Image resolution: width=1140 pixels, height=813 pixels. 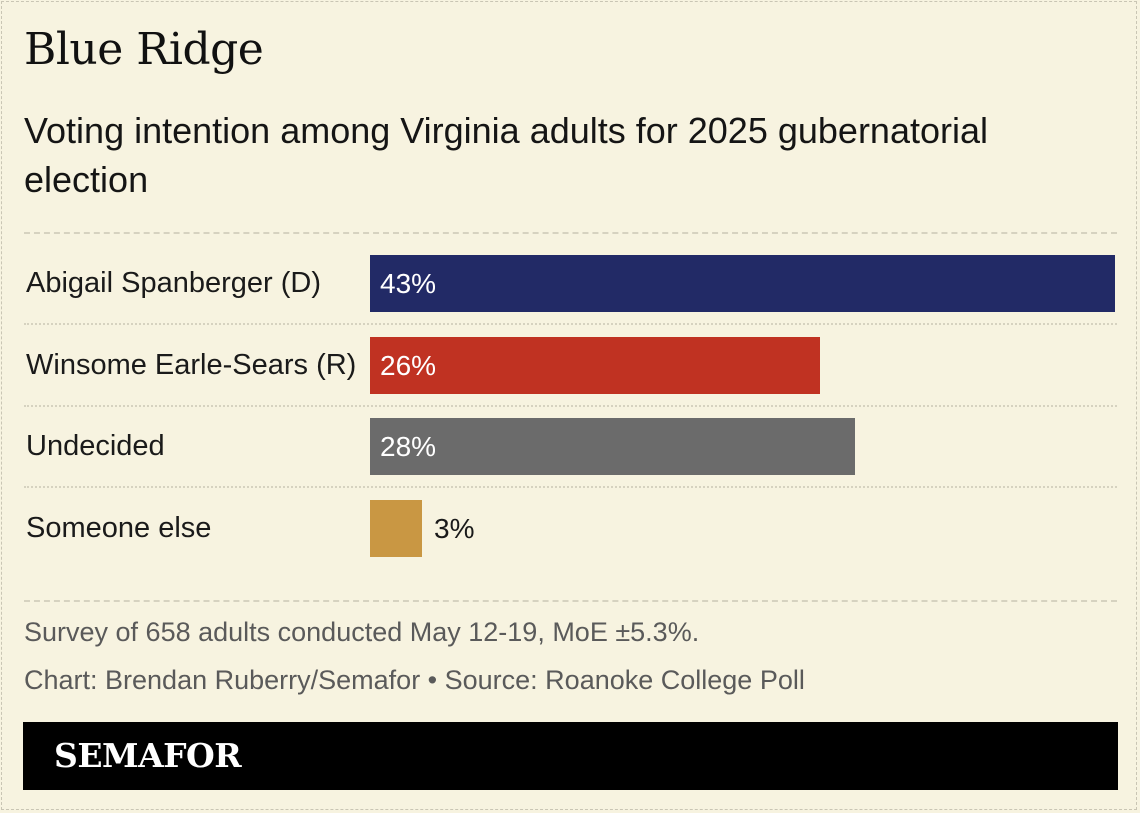 What do you see at coordinates (742, 283) in the screenshot?
I see `bar-abigail-spanberger-d` at bounding box center [742, 283].